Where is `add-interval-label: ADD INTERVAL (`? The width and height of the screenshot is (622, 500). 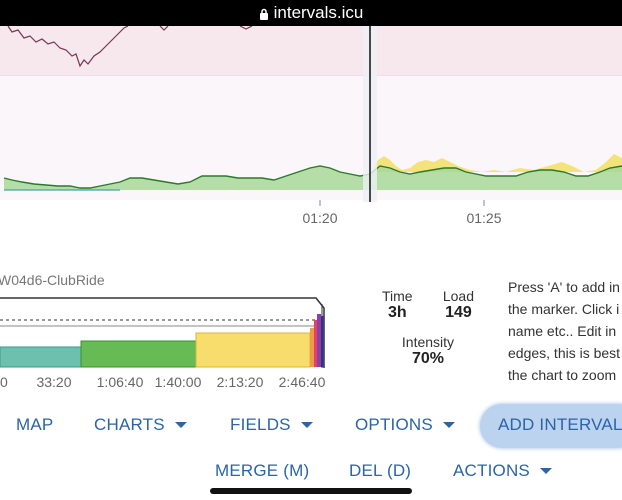 add-interval-label: ADD INTERVAL ( is located at coordinates (560, 424).